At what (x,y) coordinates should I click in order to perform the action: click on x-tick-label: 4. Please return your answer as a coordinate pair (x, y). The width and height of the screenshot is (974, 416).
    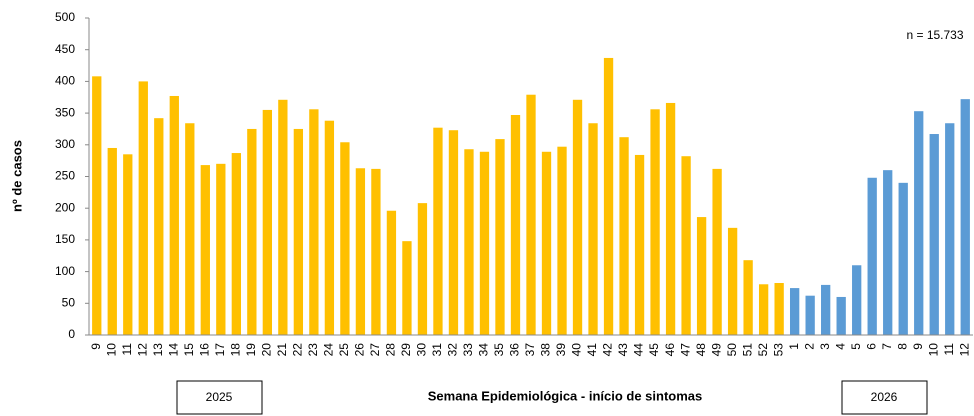
    Looking at the image, I should click on (840, 346).